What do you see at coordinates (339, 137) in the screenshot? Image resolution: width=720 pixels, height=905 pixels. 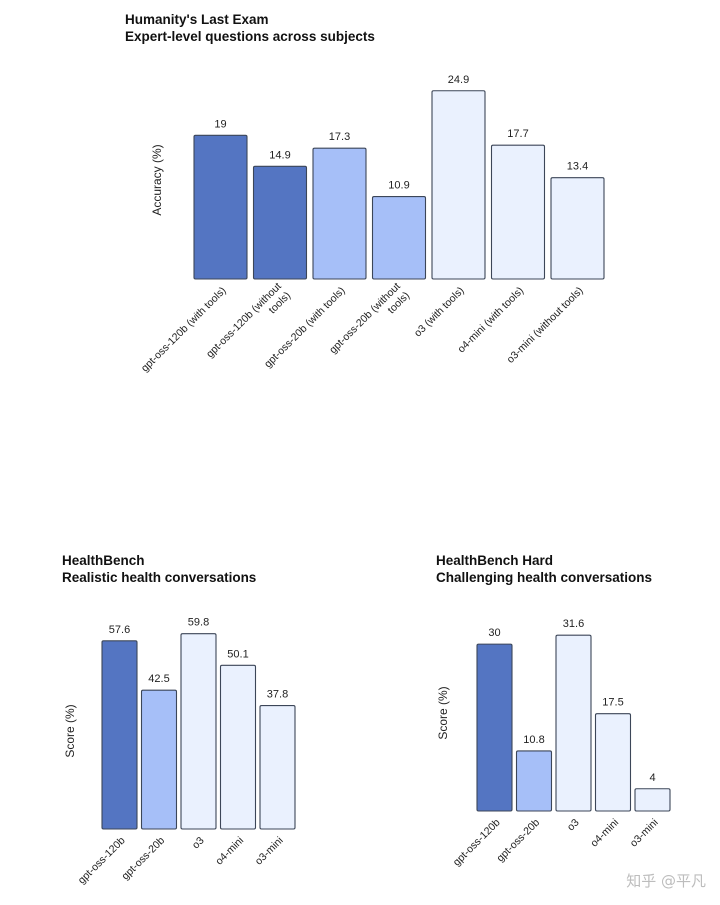 I see `hle-value-label-3: 17.3` at bounding box center [339, 137].